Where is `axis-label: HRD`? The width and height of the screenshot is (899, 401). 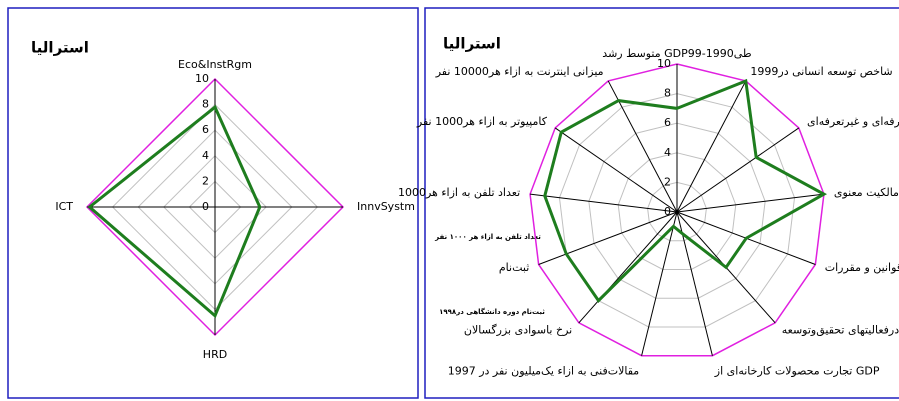 axis-label: HRD is located at coordinates (215, 354).